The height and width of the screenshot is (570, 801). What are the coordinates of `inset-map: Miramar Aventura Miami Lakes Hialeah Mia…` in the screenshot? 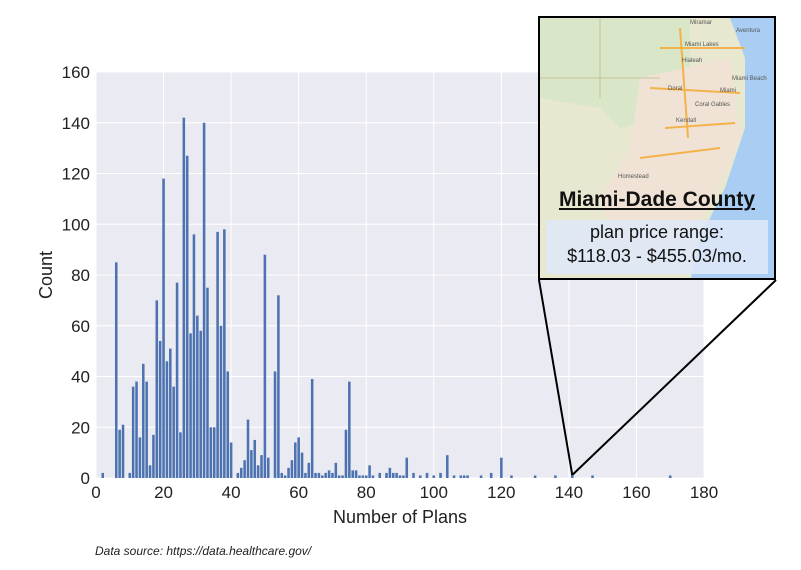 It's located at (657, 148).